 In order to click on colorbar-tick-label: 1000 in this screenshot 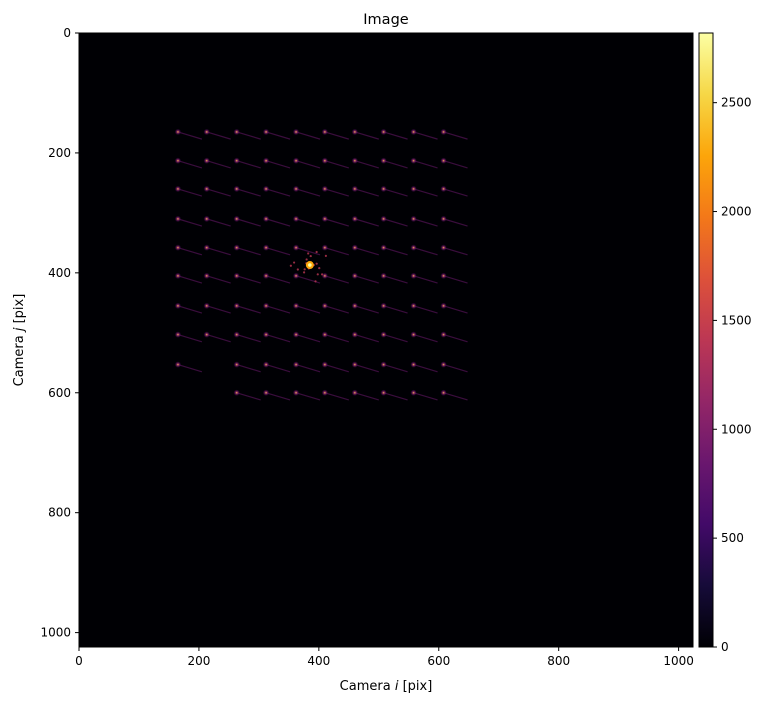, I will do `click(736, 429)`.